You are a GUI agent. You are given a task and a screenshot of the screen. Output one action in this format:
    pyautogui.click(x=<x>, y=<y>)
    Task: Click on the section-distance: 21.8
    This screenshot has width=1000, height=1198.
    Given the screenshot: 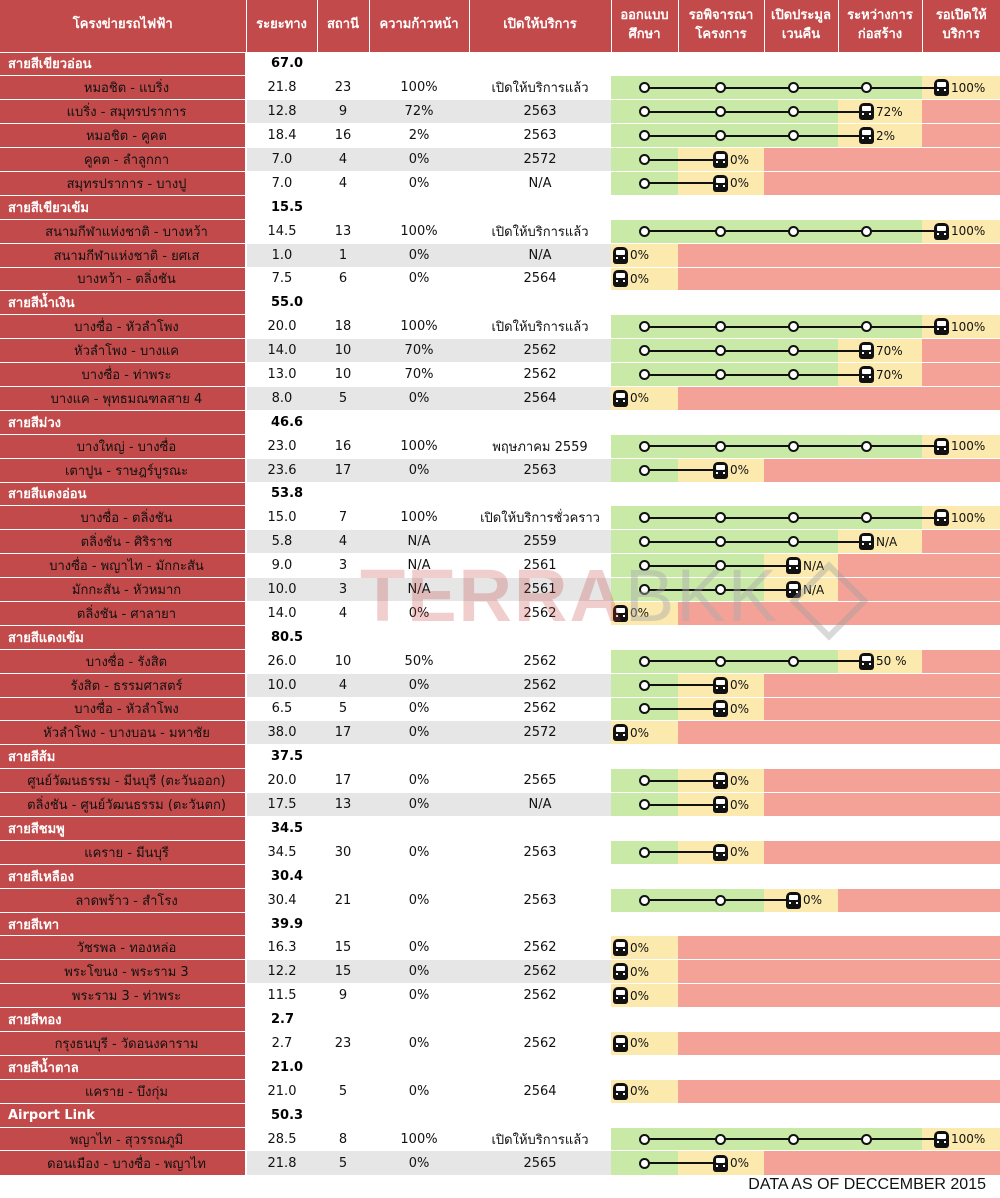 What is the action you would take?
    pyautogui.click(x=281, y=1162)
    